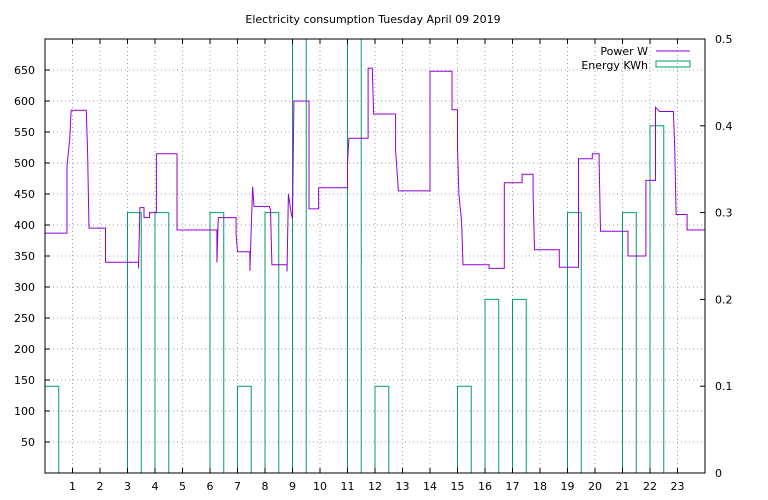 The image size is (768, 500). Describe the element at coordinates (718, 473) in the screenshot. I see `y2-tick-label: 0` at that location.